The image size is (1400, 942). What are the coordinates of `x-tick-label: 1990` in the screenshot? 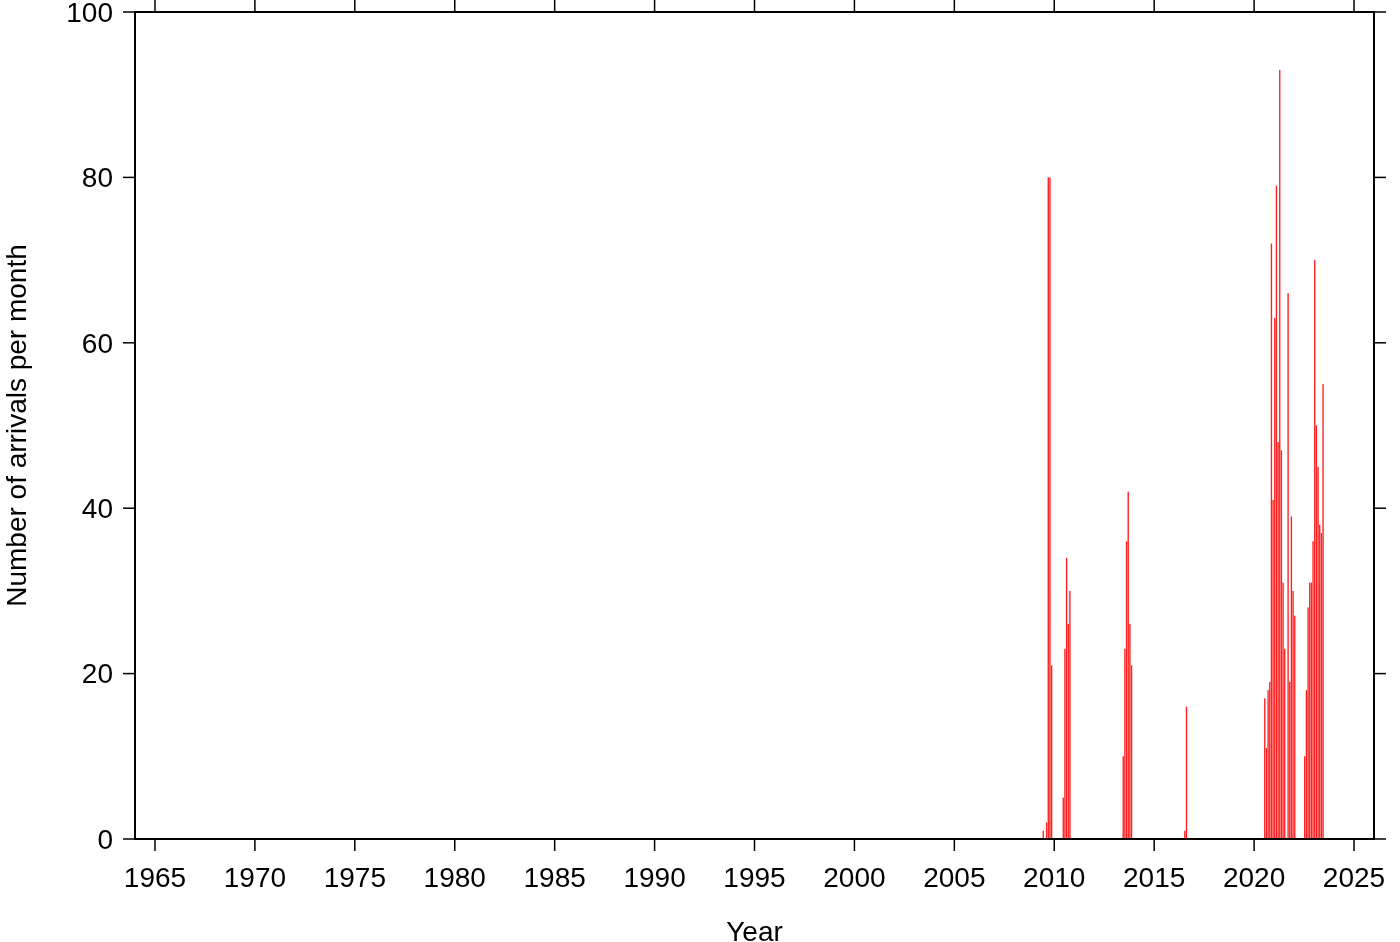 It's located at (654, 877).